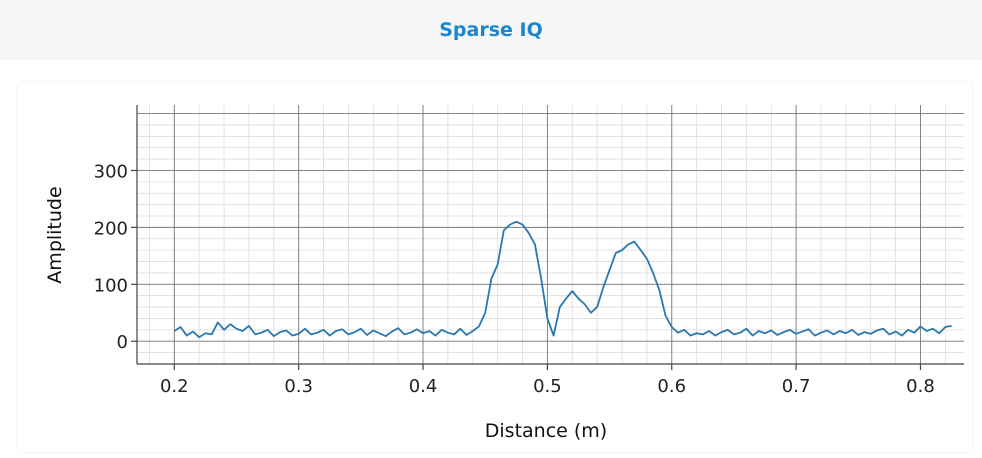 Image resolution: width=982 pixels, height=458 pixels. I want to click on x-tick-label: 0.4, so click(423, 386).